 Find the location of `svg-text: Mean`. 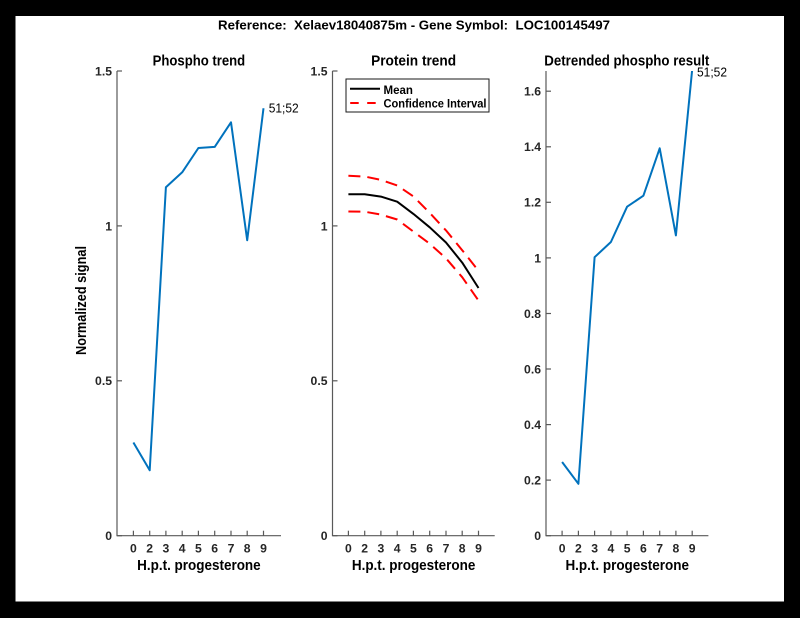

svg-text: Mean is located at coordinates (398, 91).